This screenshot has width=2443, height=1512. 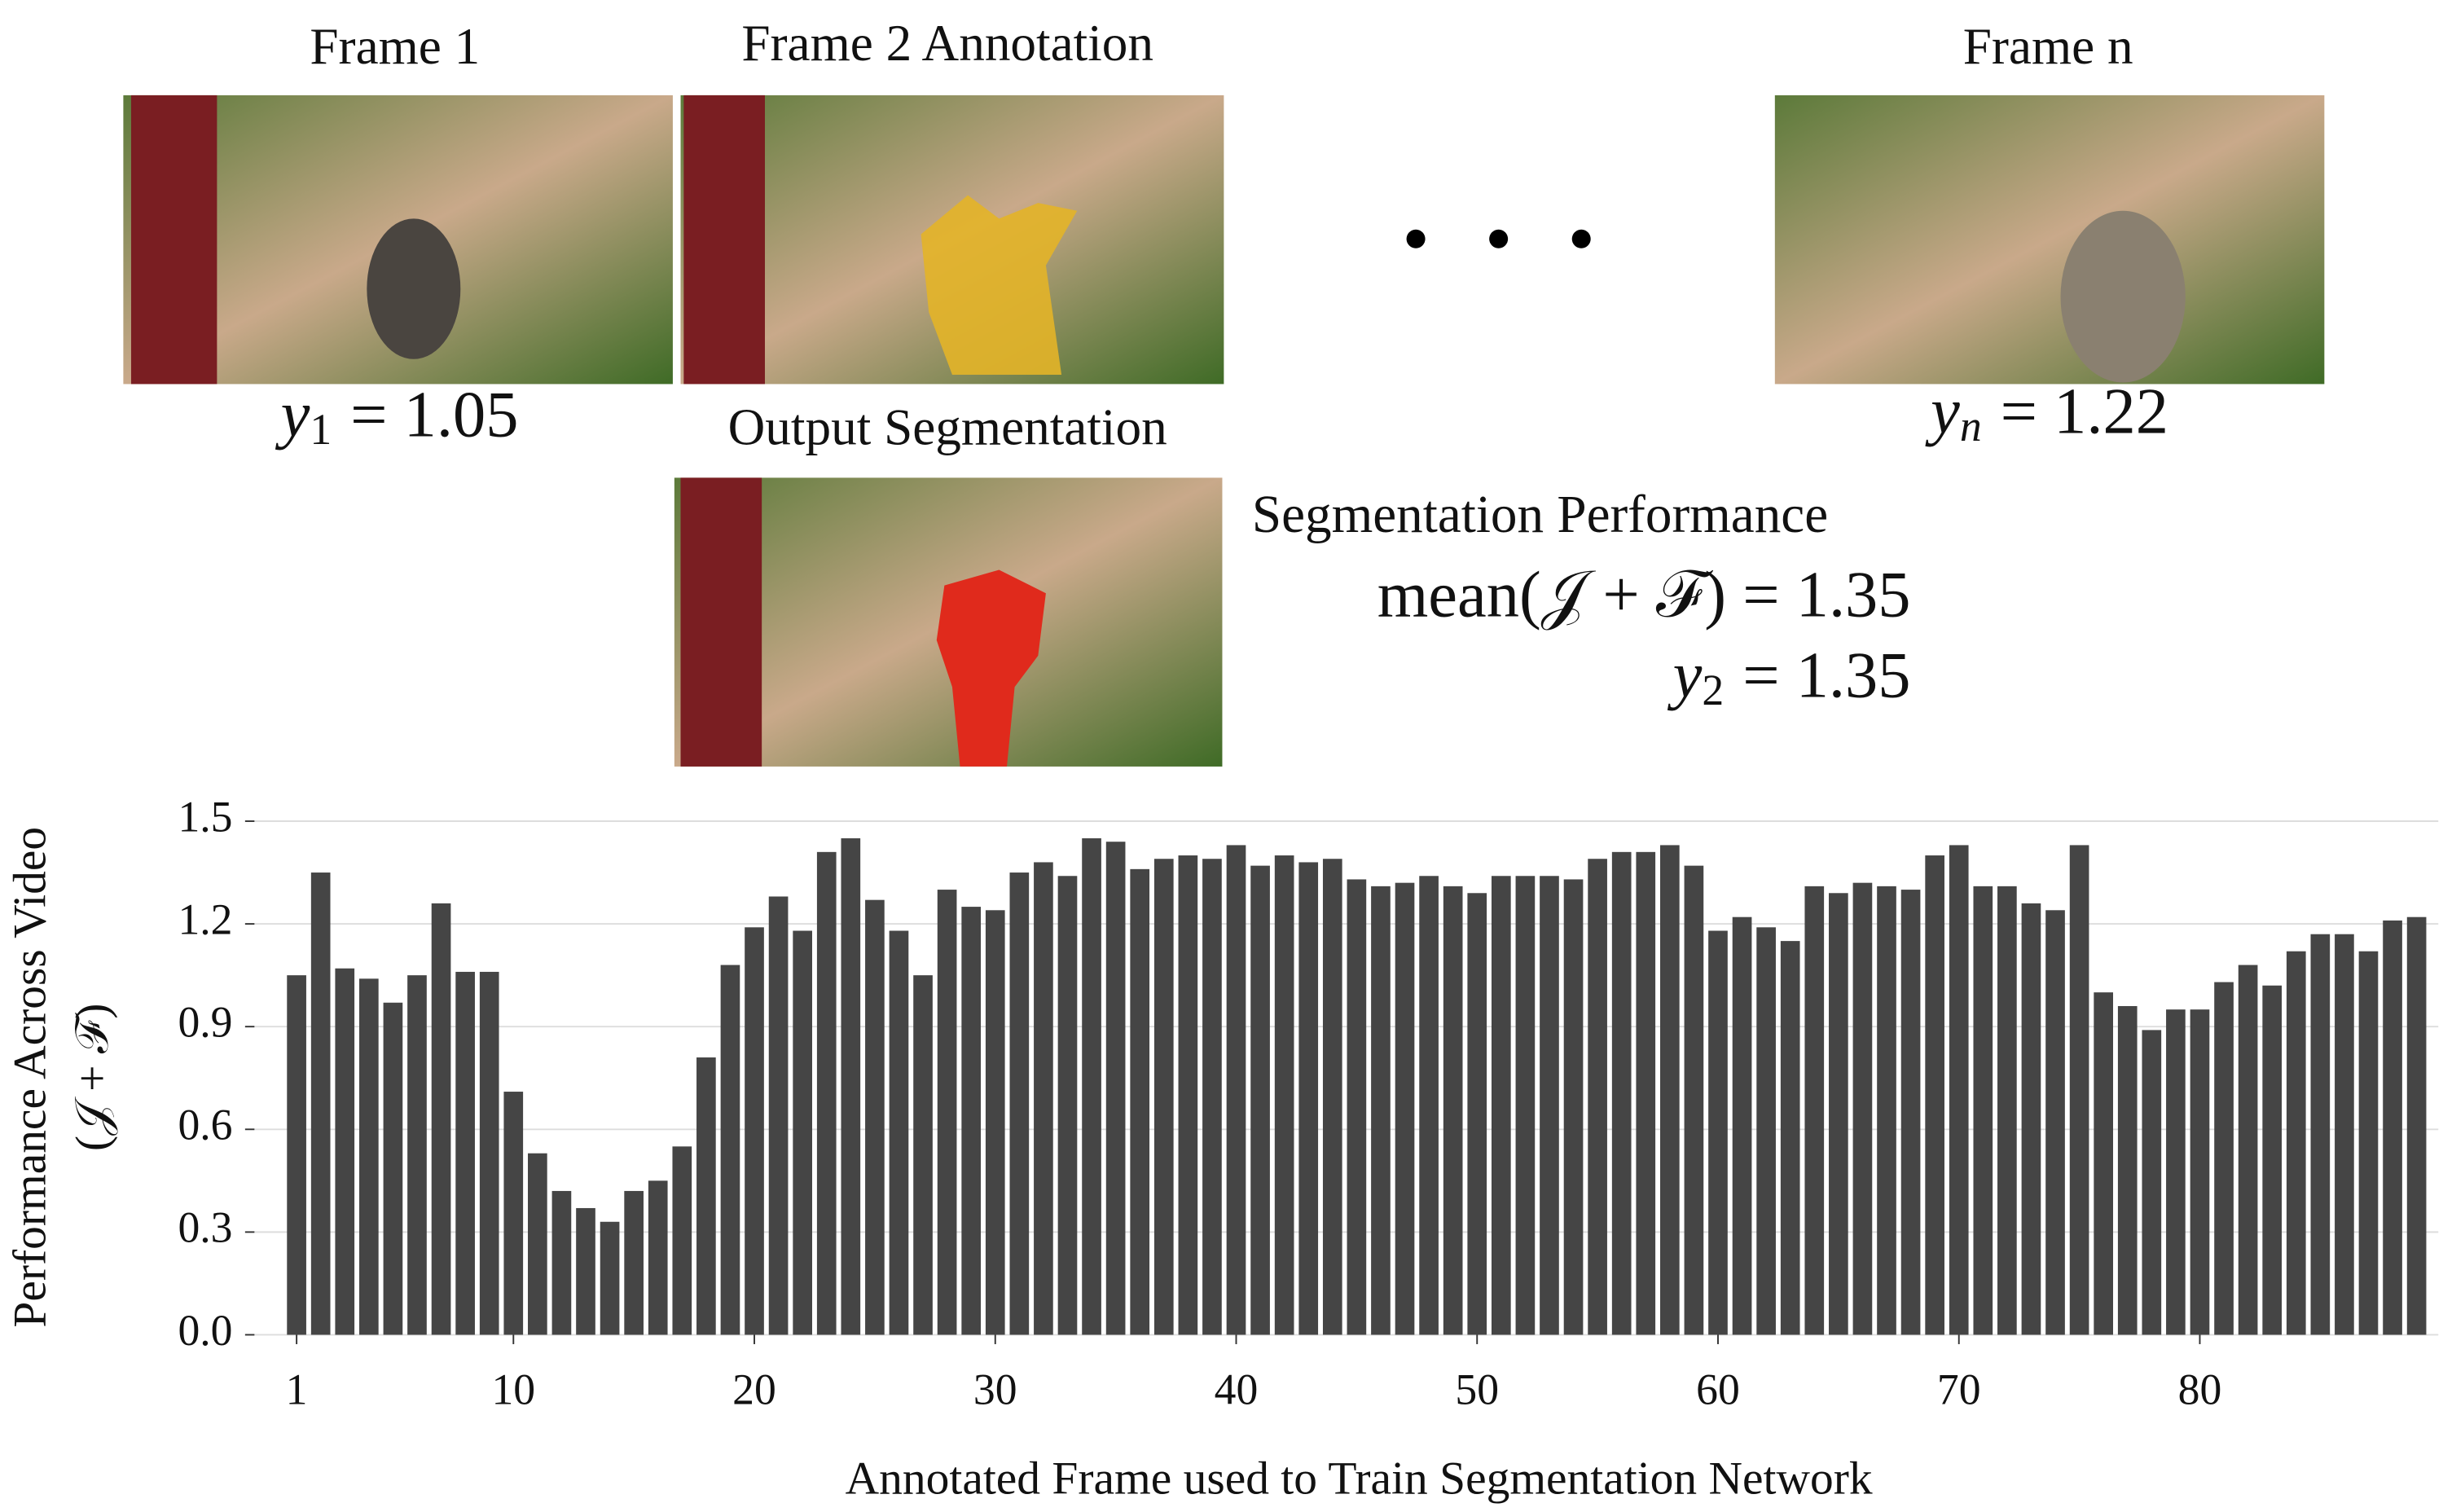 I want to click on x-tick-label: 80, so click(x=2200, y=1389).